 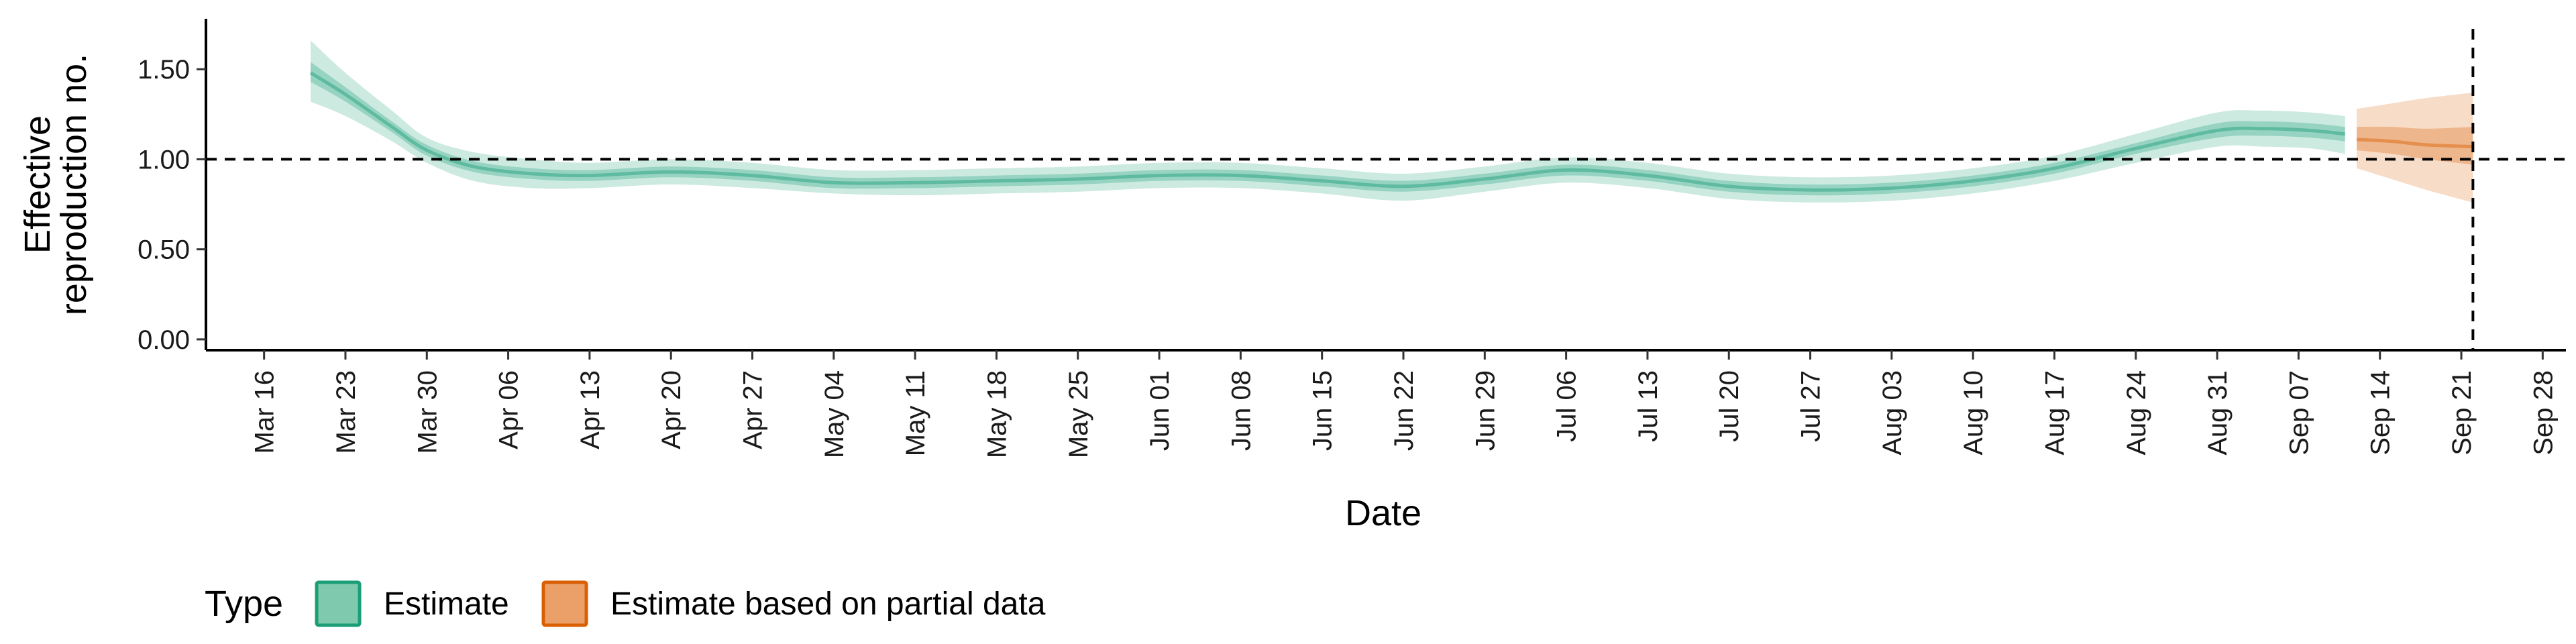 I want to click on x-tick-label: Mar 16, so click(x=265, y=412).